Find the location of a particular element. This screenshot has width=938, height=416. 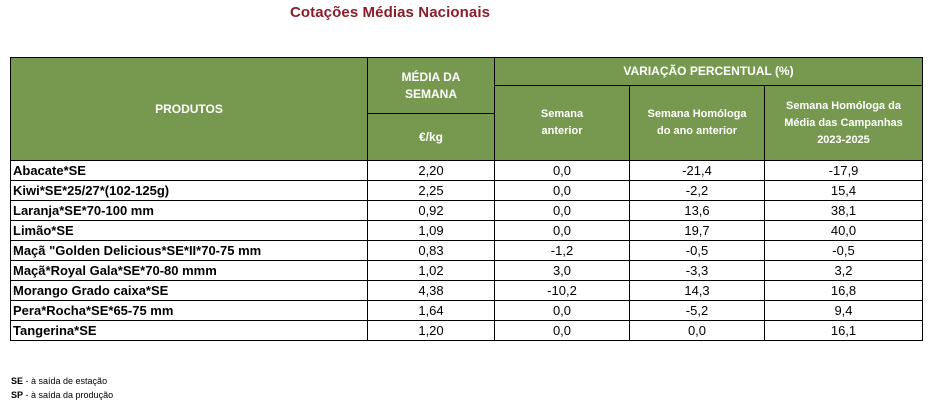

cell-campaigns: 16,8 is located at coordinates (843, 290).